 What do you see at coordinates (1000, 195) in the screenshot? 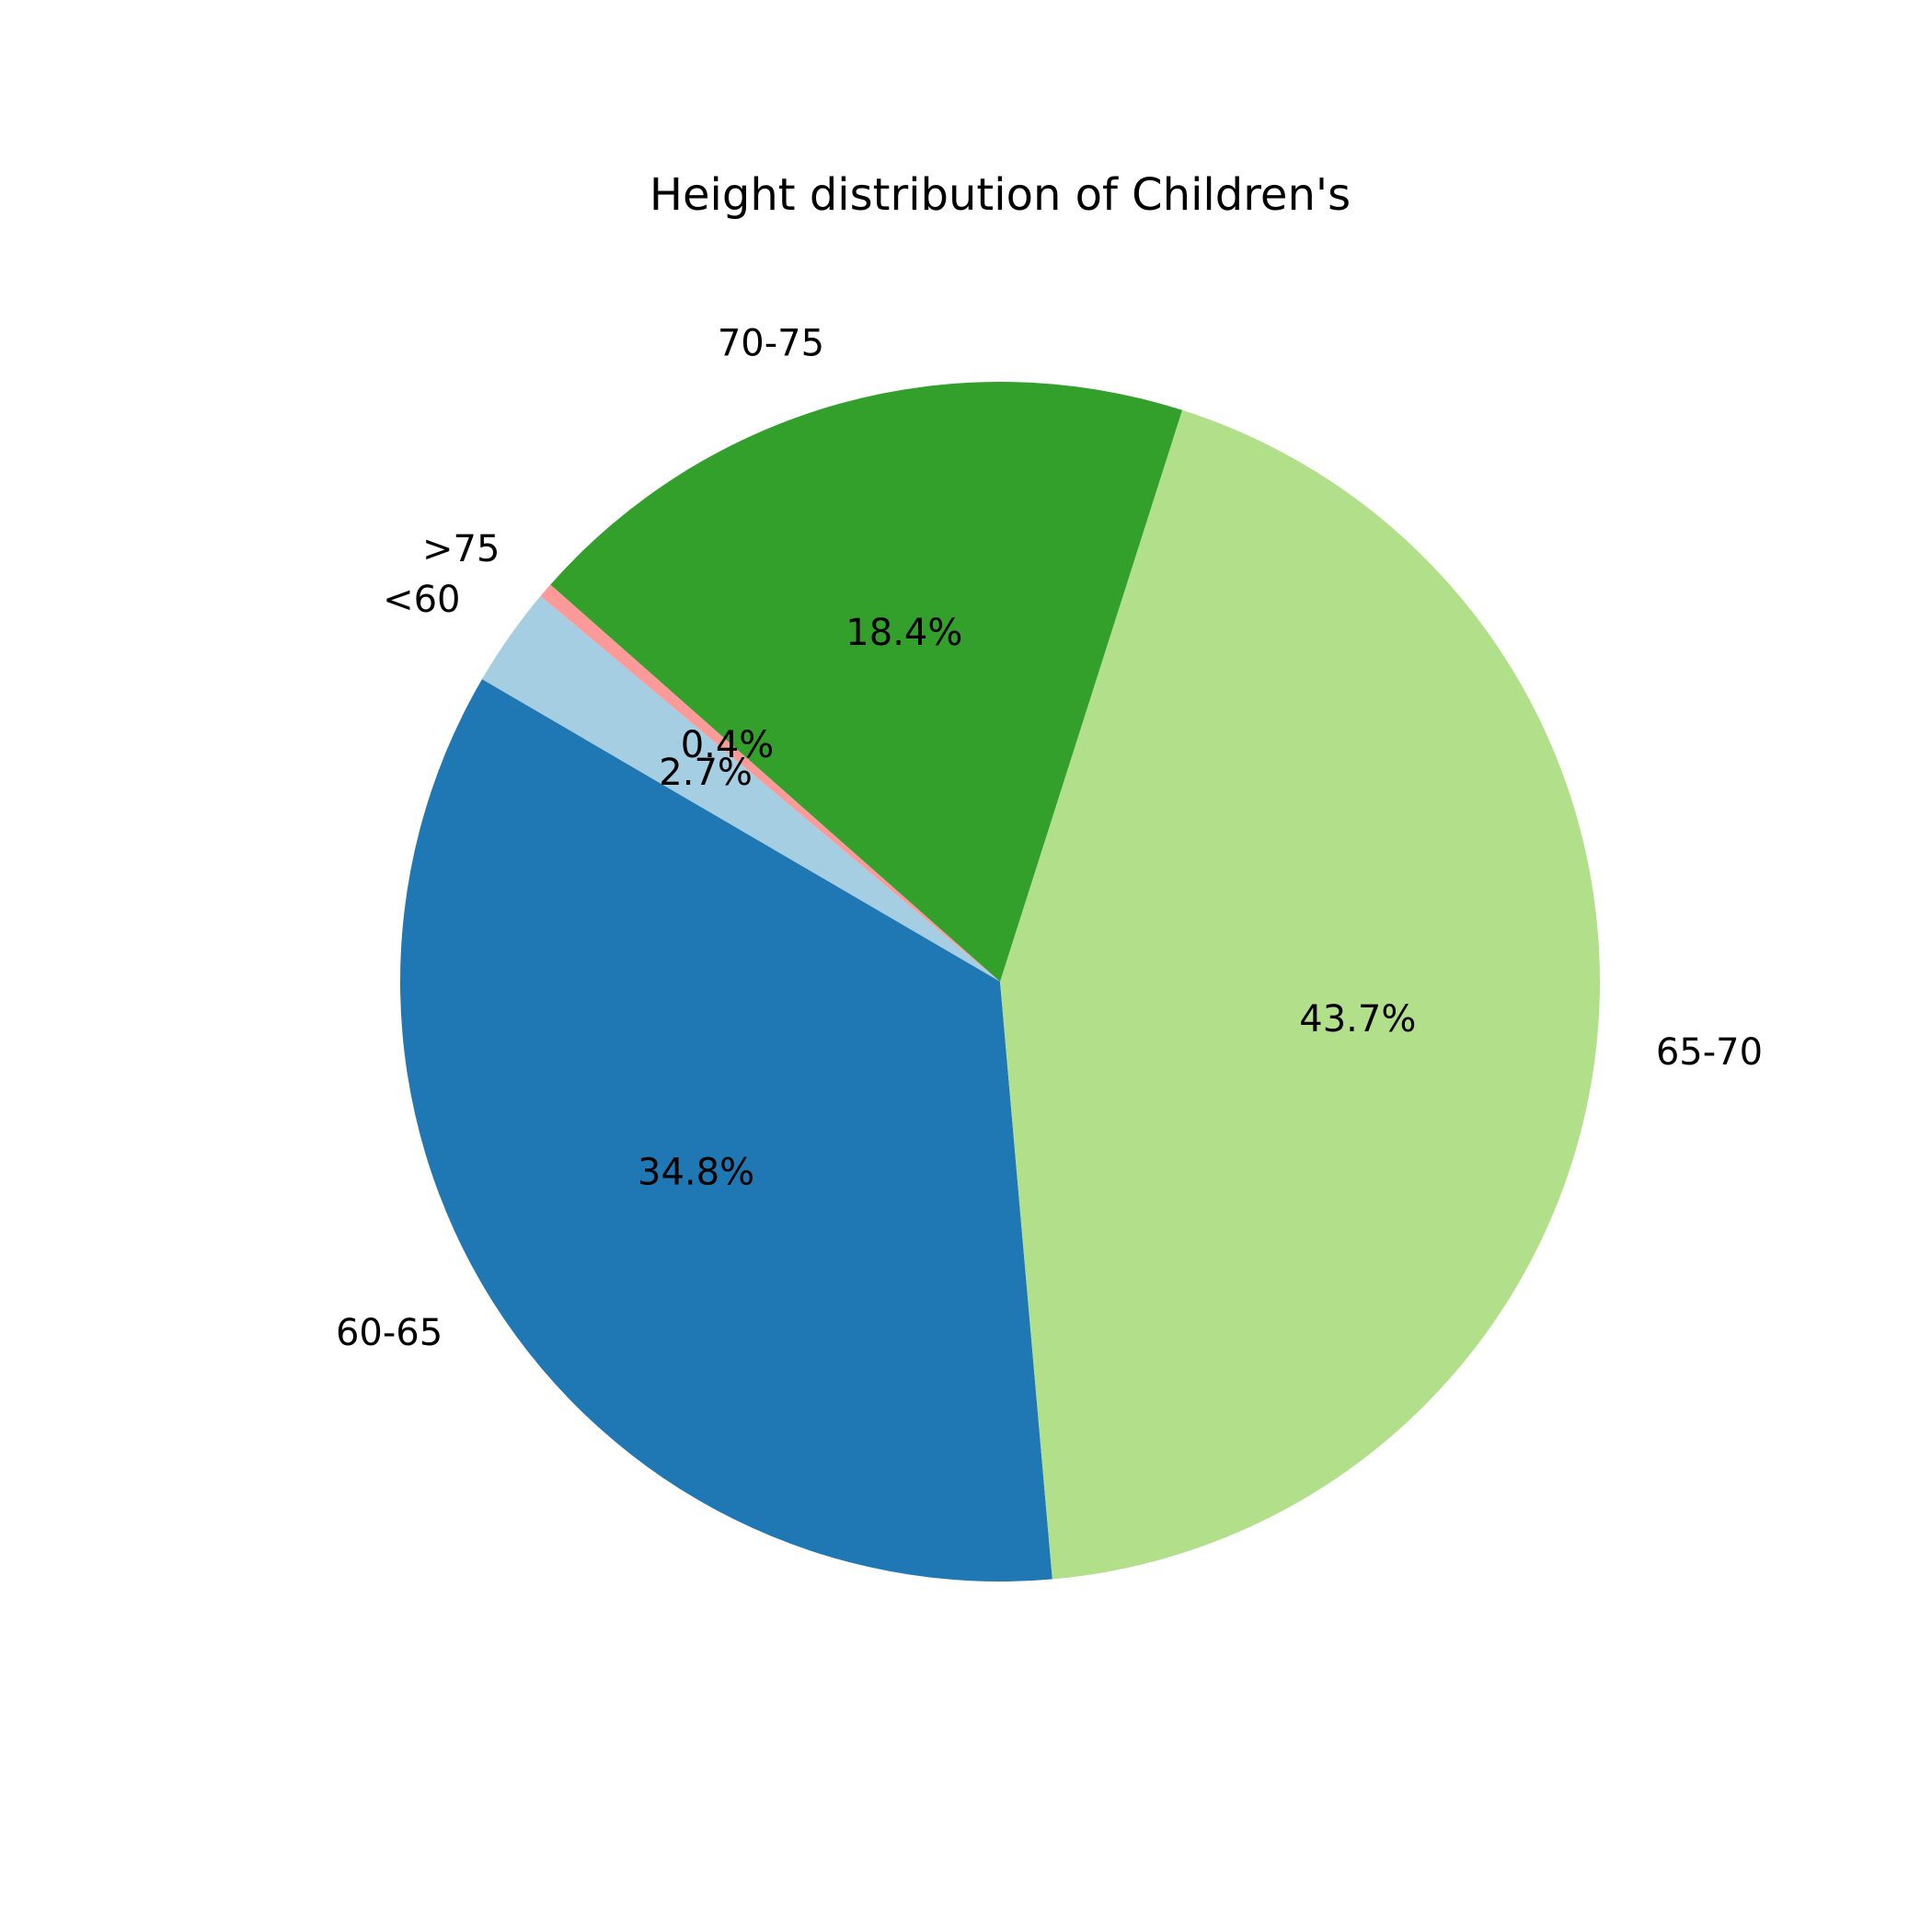
I see `chart-title: Height distribution of Children's` at bounding box center [1000, 195].